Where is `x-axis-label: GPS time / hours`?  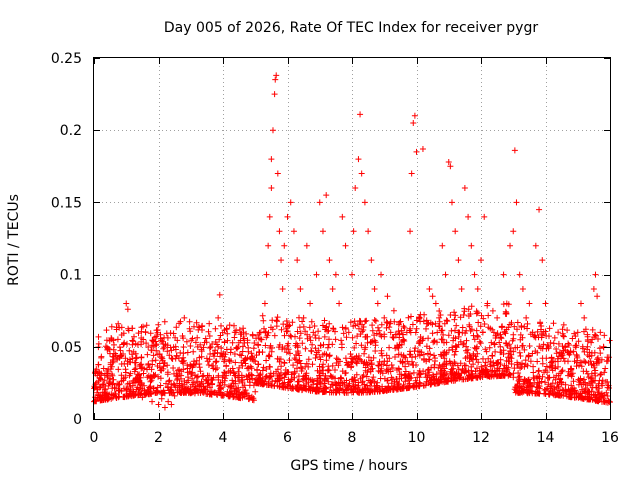 x-axis-label: GPS time / hours is located at coordinates (348, 466).